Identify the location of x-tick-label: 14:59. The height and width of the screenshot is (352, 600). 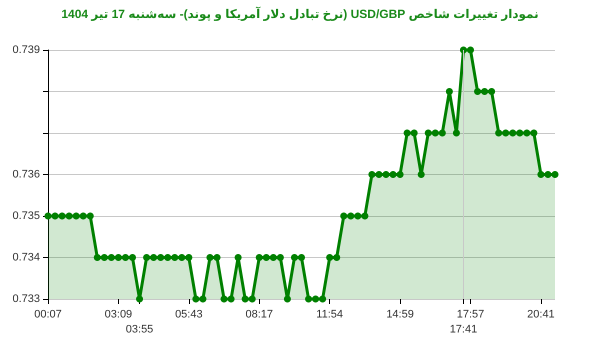
(400, 314).